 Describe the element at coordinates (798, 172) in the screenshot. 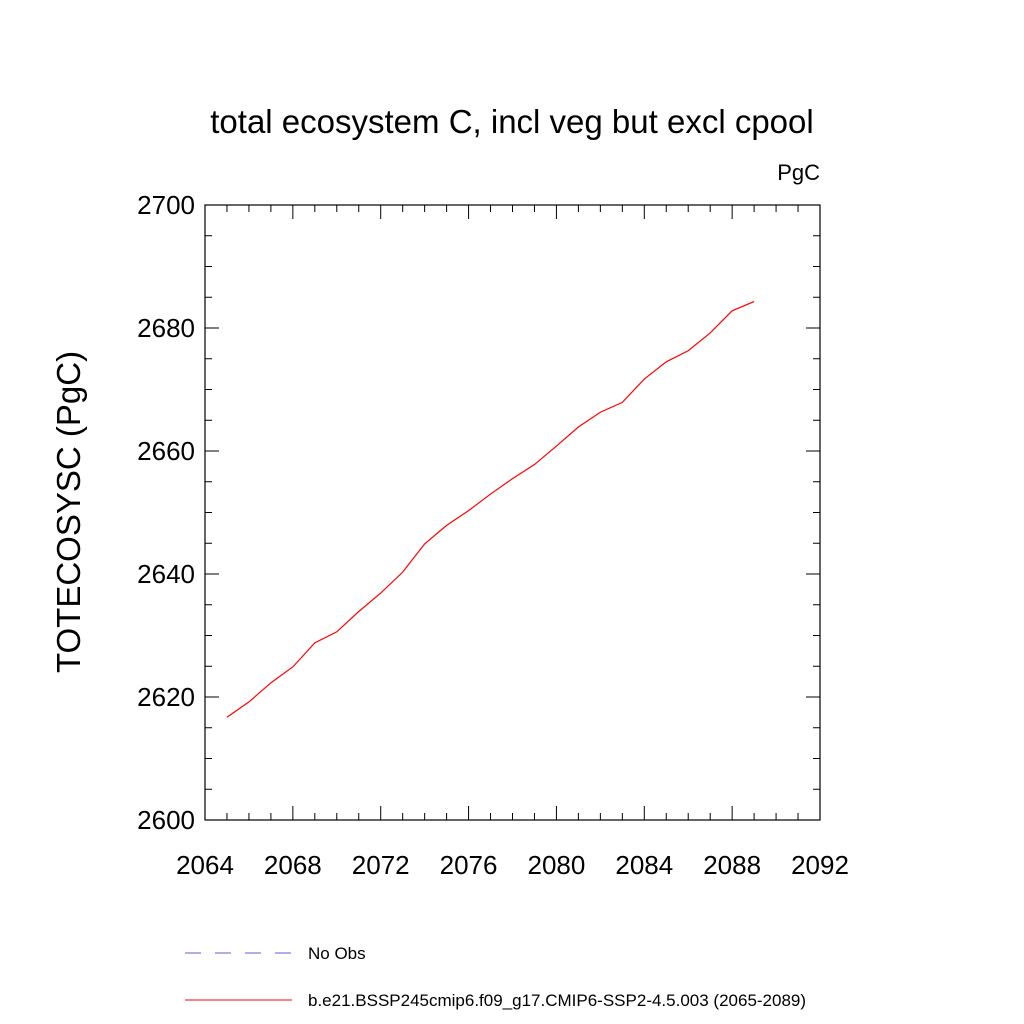

I see `units-label: PgC` at that location.